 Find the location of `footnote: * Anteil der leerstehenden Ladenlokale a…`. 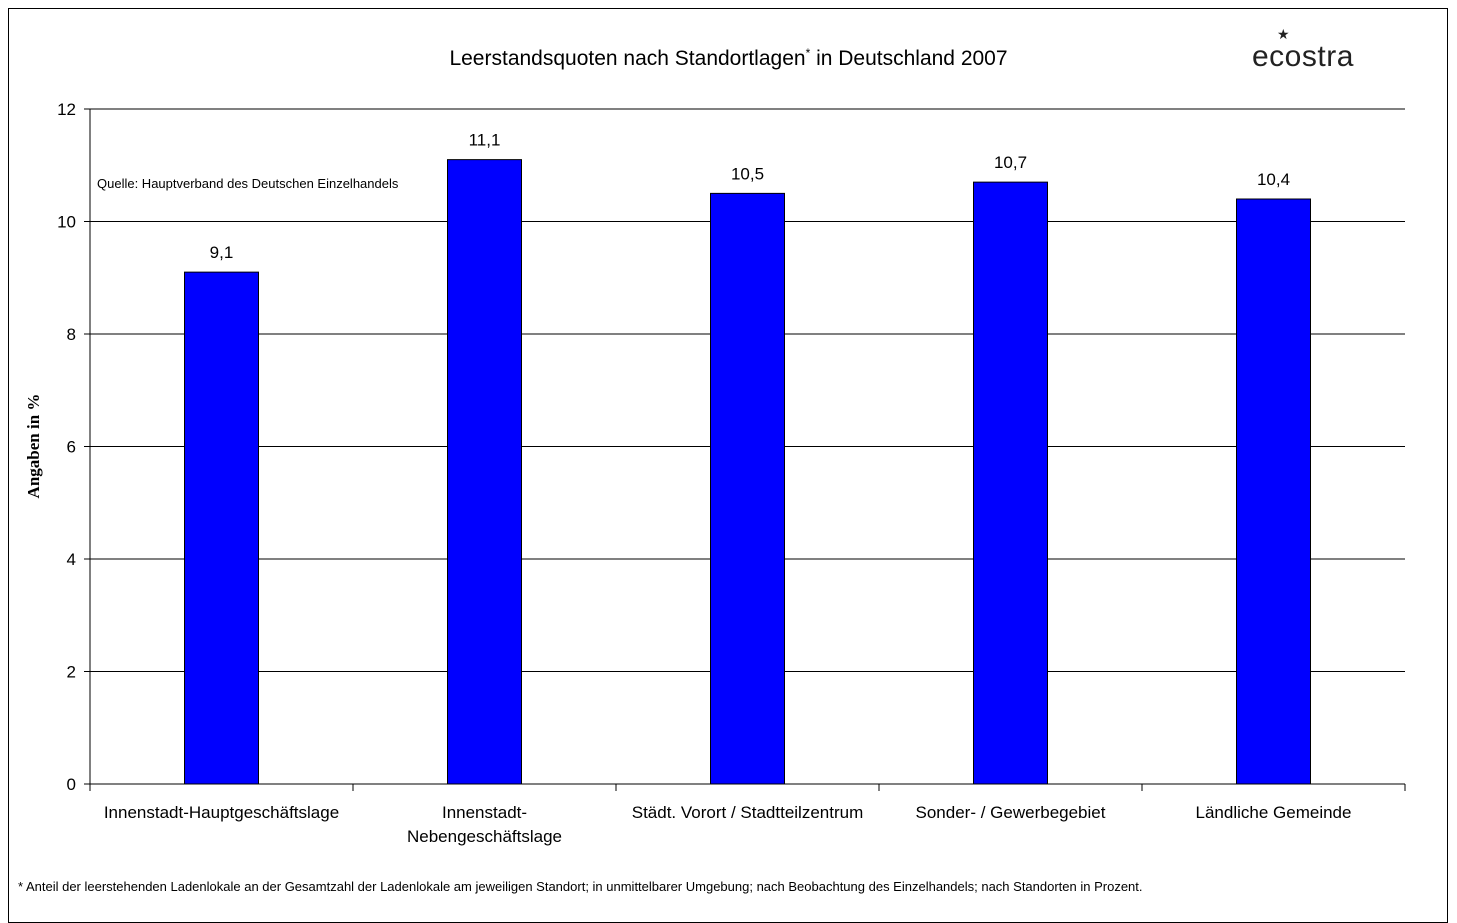

footnote: * Anteil der leerstehenden Ladenlokale a… is located at coordinates (580, 886).